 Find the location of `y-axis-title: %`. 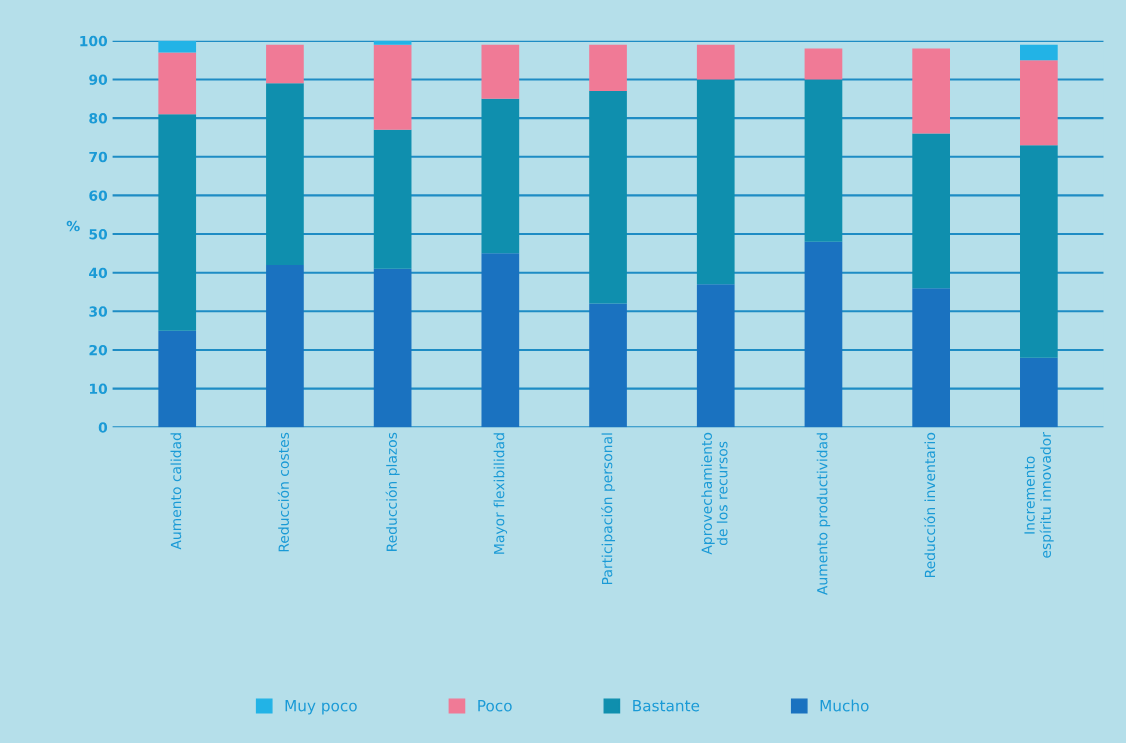

y-axis-title: % is located at coordinates (73, 226).